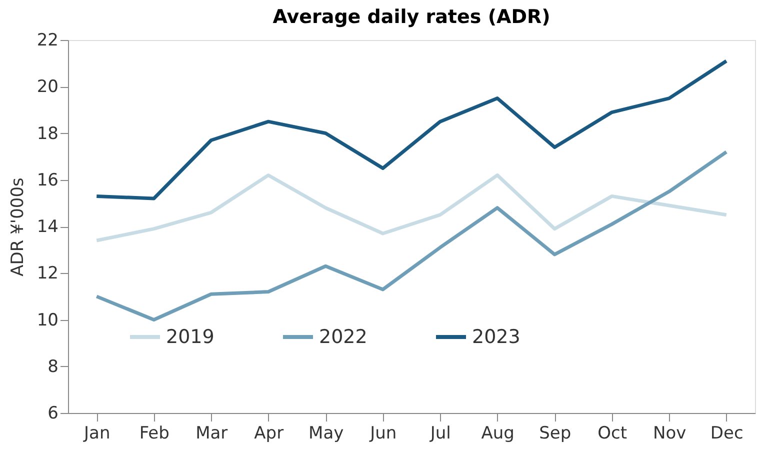 This screenshot has width=763, height=449. What do you see at coordinates (411, 207) in the screenshot?
I see `line-series` at bounding box center [411, 207].